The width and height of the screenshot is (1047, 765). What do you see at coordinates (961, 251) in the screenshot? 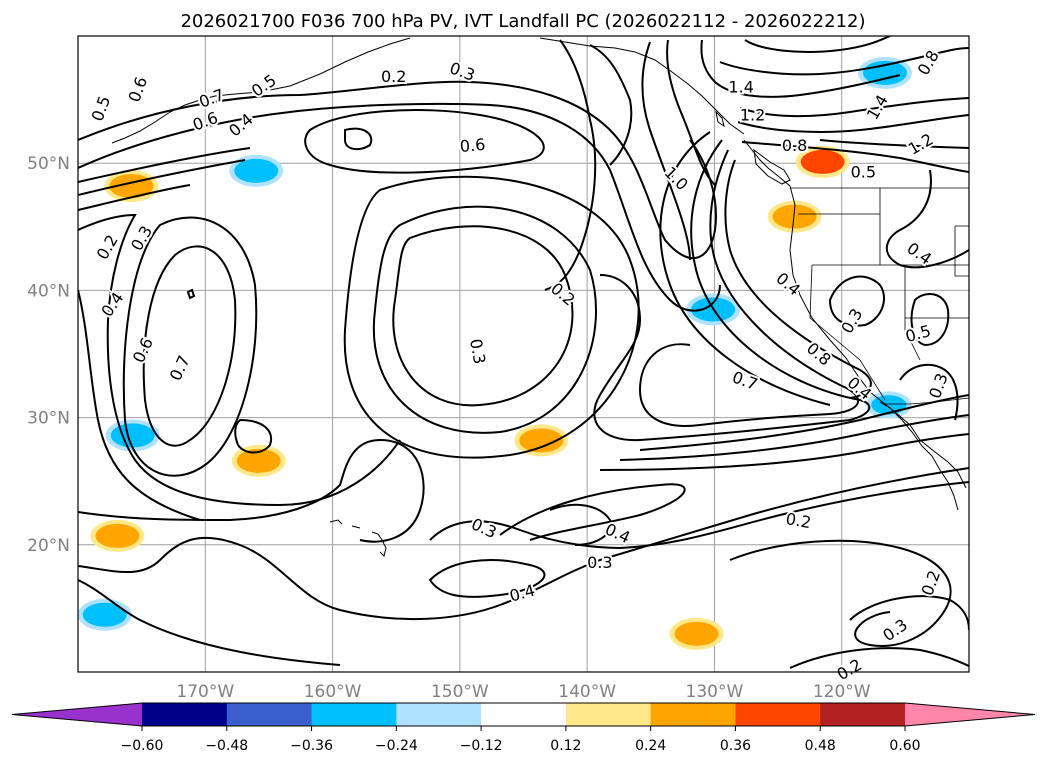
I see `east-edge-box` at bounding box center [961, 251].